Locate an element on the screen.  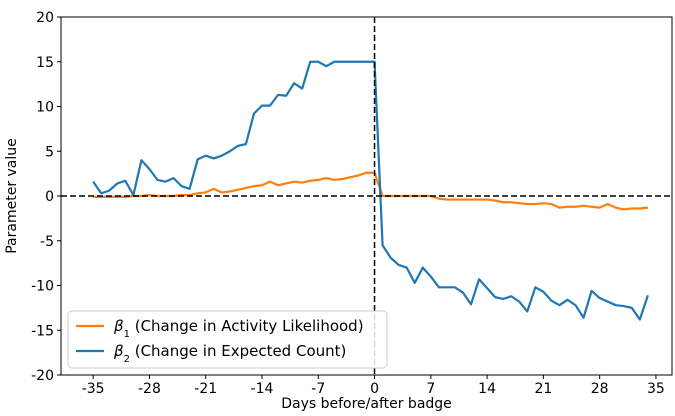
y-tick-label: -15 is located at coordinates (42, 331).